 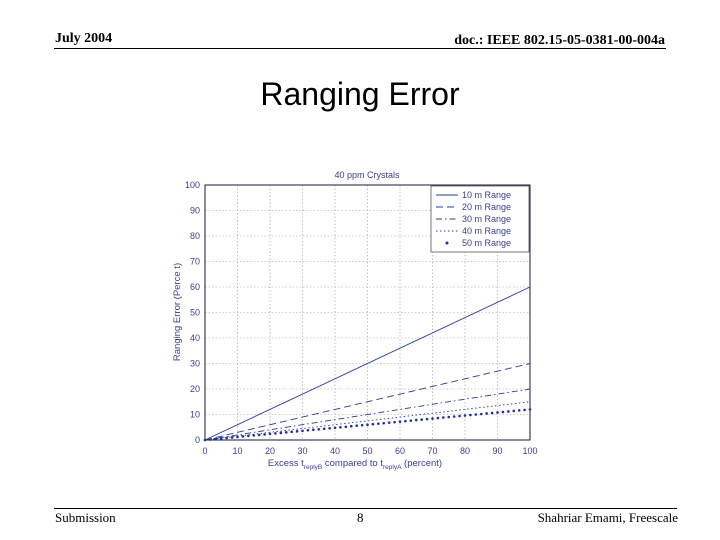 I want to click on x-axis-label-end: (percent), so click(x=421, y=463).